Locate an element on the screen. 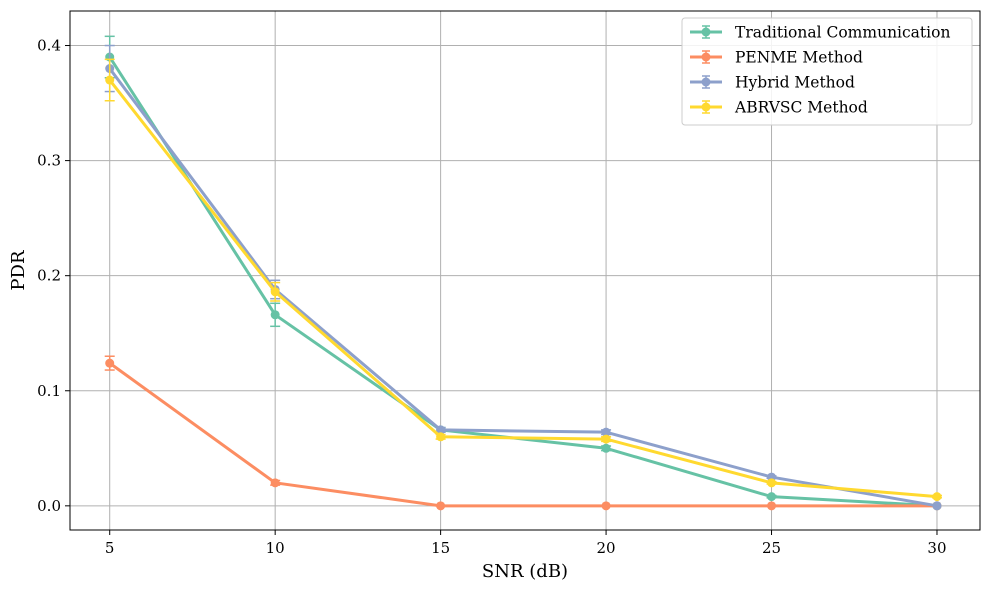 The image size is (990, 590). legend-item: Hybrid Method is located at coordinates (772, 83).